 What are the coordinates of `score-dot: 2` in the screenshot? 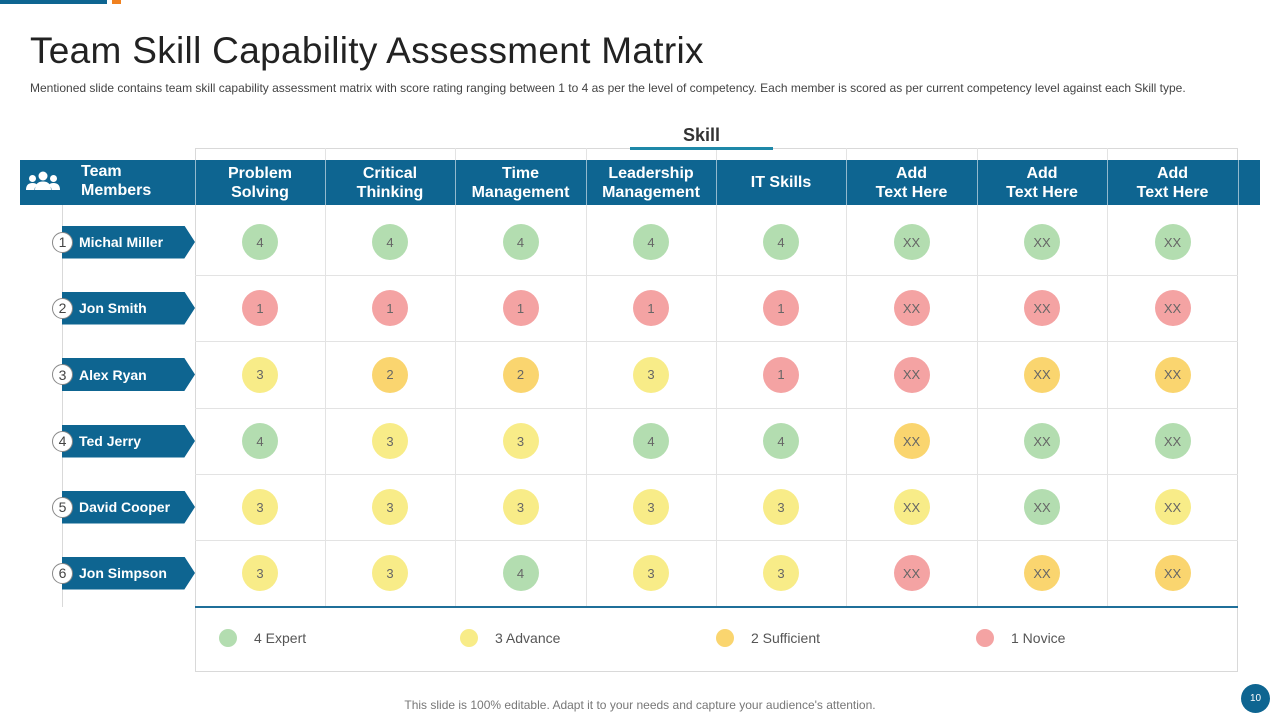 It's located at (390, 374).